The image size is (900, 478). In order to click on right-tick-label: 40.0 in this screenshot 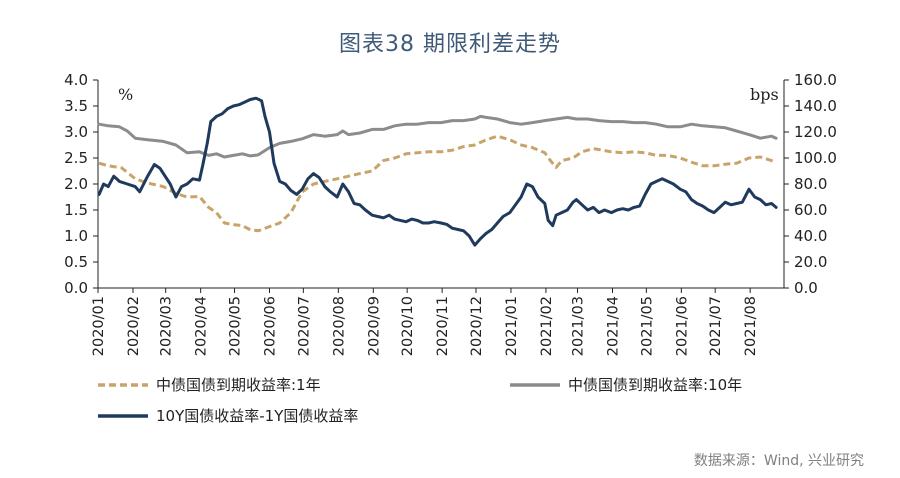, I will do `click(810, 236)`.